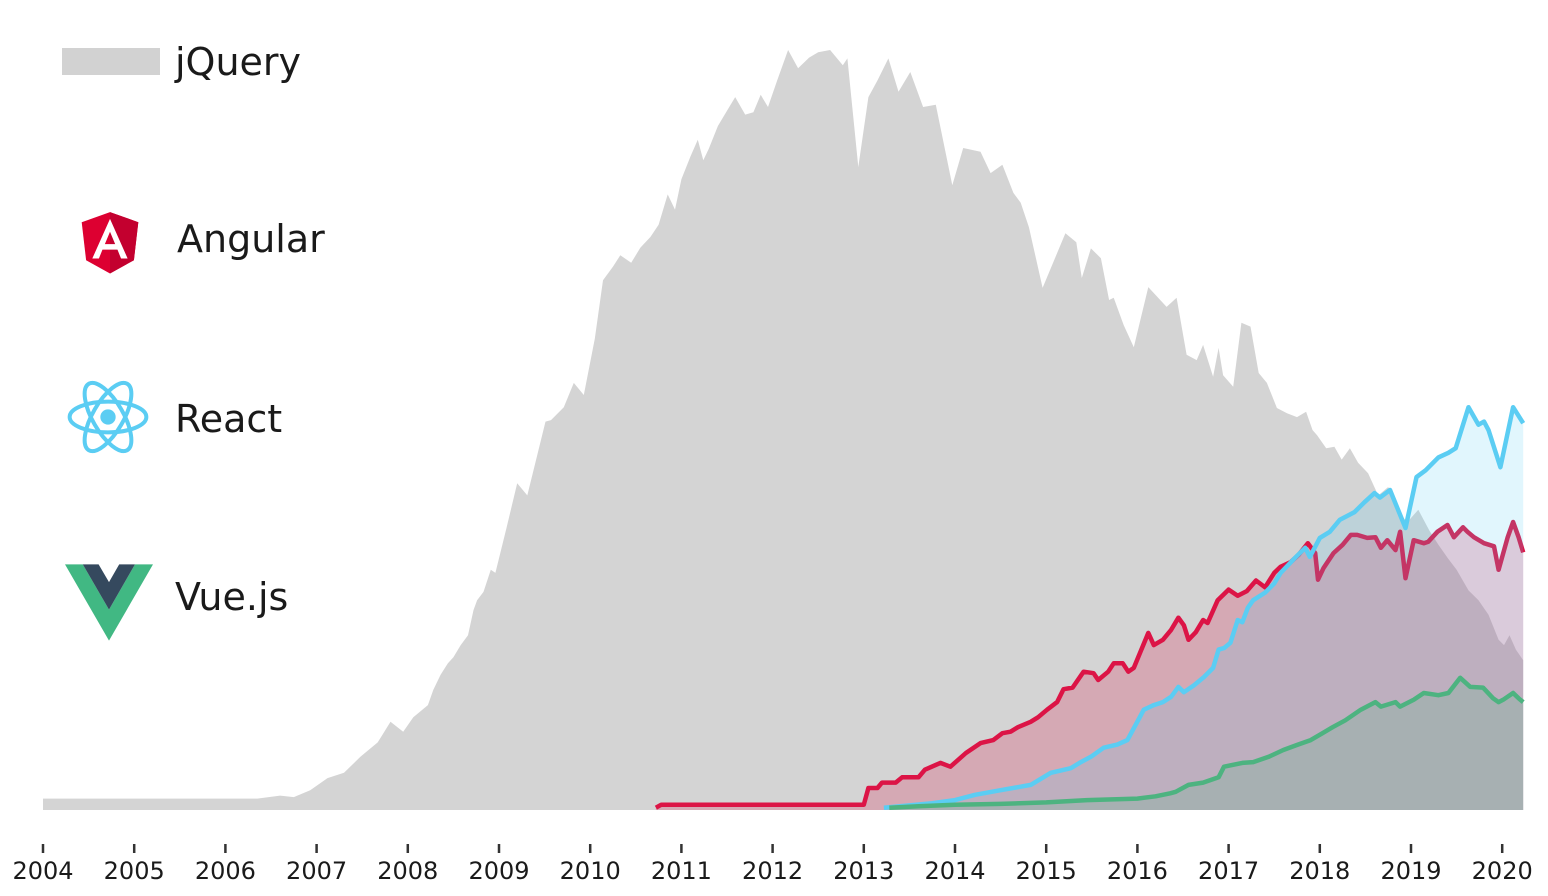 This screenshot has height=896, width=1548. Describe the element at coordinates (111, 61) in the screenshot. I see `jquery-swatch-icon` at that location.